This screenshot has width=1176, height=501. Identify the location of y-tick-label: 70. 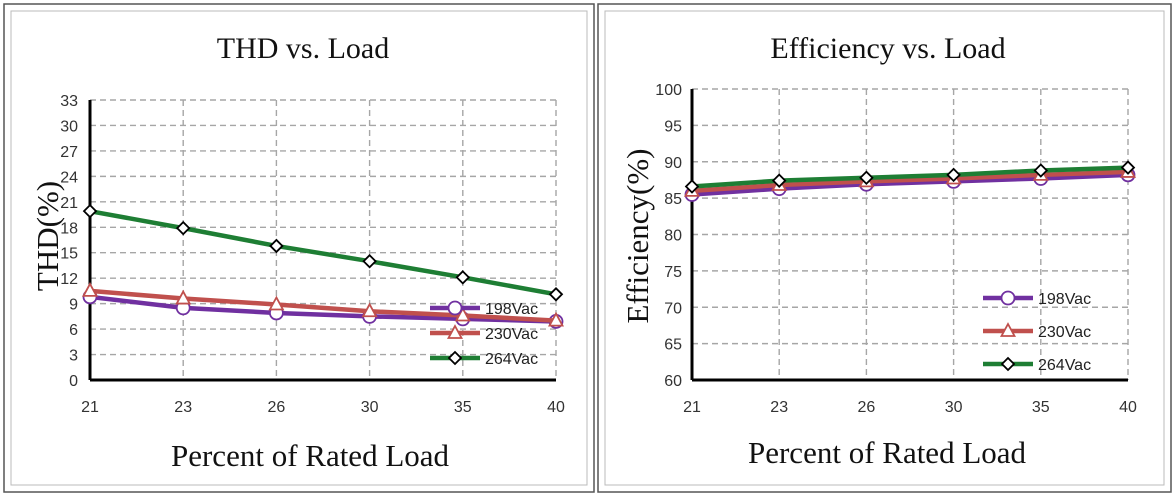
(673, 308).